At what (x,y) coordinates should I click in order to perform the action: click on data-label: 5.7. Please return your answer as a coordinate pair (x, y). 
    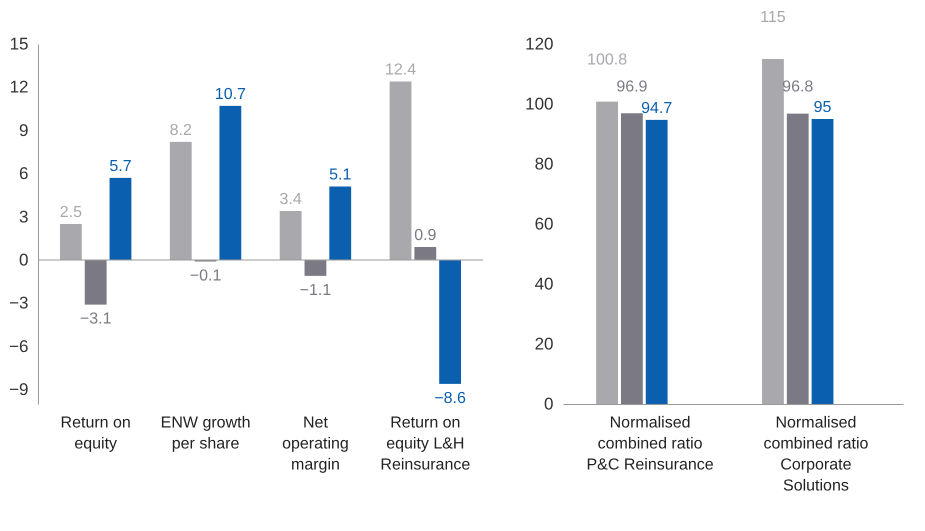
    Looking at the image, I should click on (120, 166).